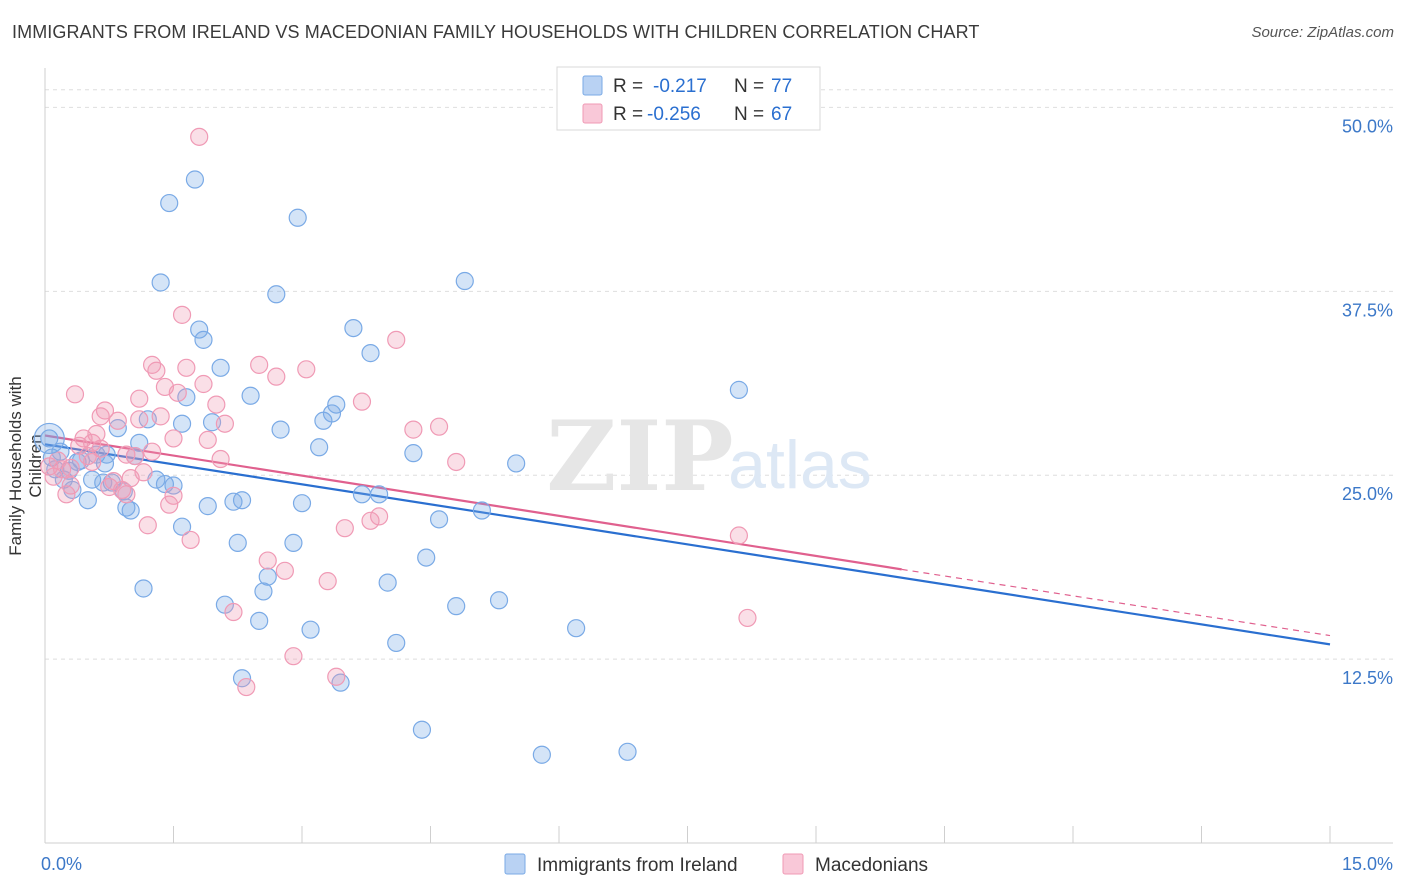 Image resolution: width=1406 pixels, height=892 pixels. What do you see at coordinates (1116, 602) in the screenshot?
I see `macedonian-trend-extension` at bounding box center [1116, 602].